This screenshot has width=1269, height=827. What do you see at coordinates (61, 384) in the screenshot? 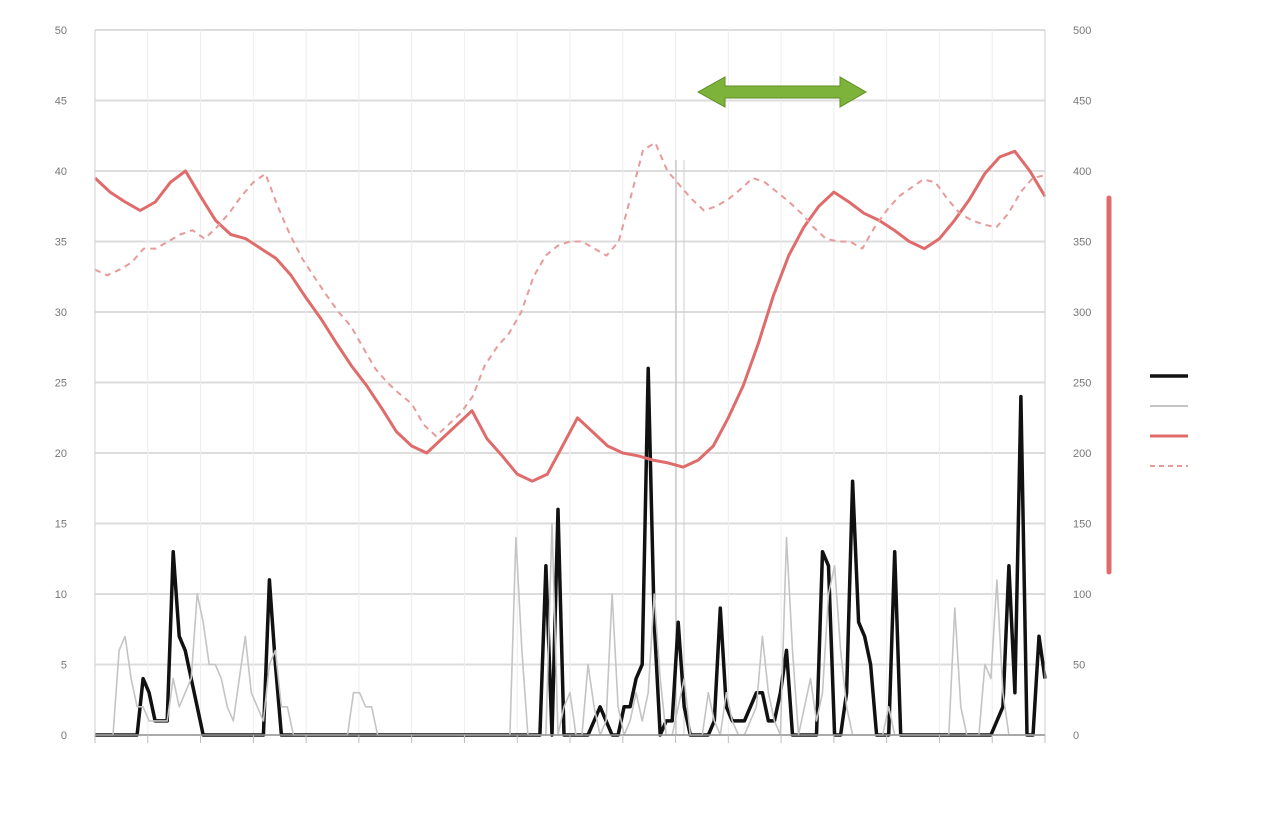
I see `left-tick-label: 25` at bounding box center [61, 384].